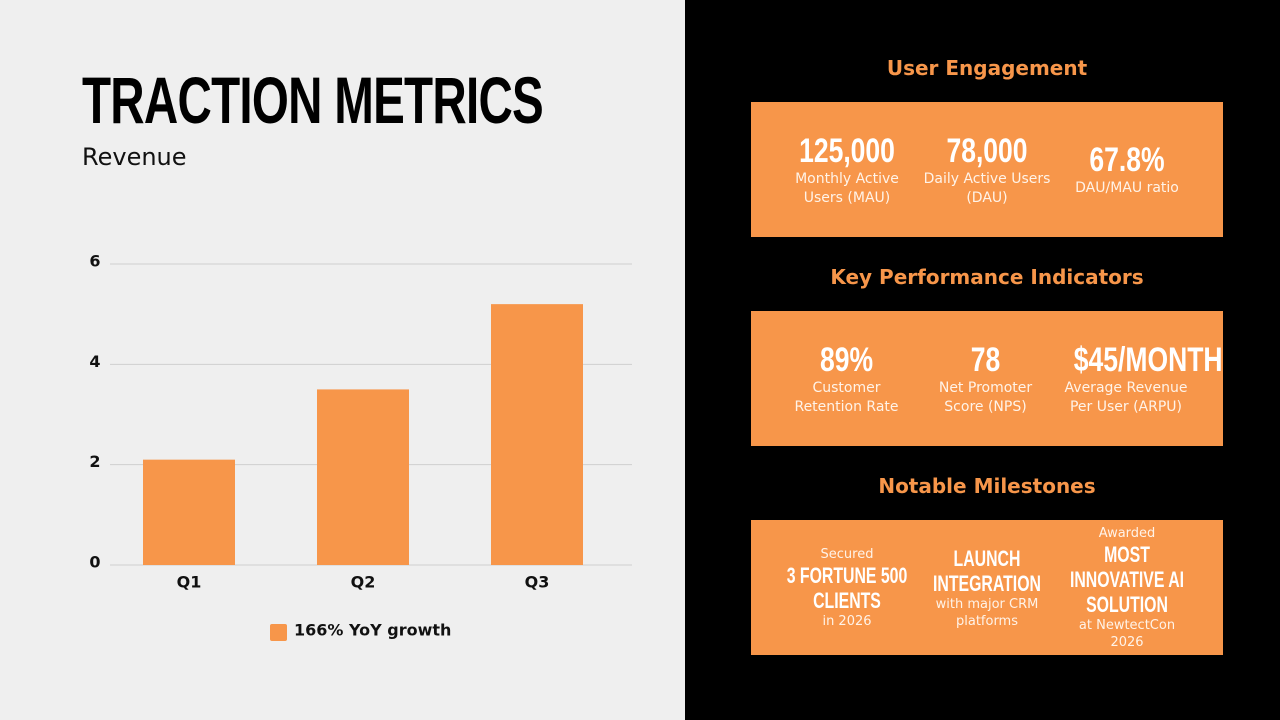 This screenshot has width=1280, height=720. Describe the element at coordinates (313, 100) in the screenshot. I see `title: TRACTION METRICS` at that location.